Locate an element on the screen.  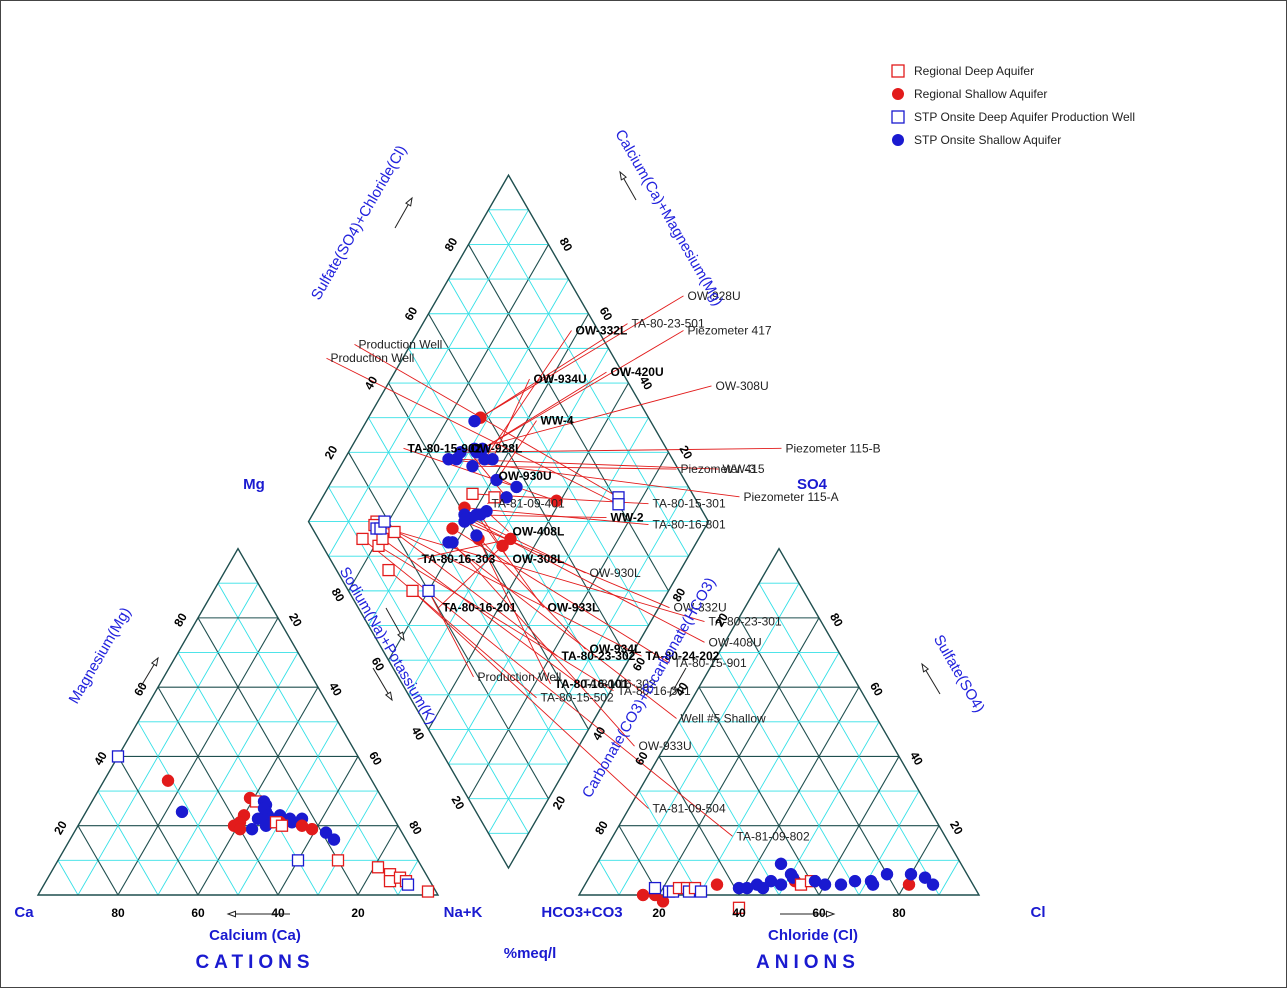
legend-item: STP Onsite Shallow Aquifer is located at coordinates (976, 140).